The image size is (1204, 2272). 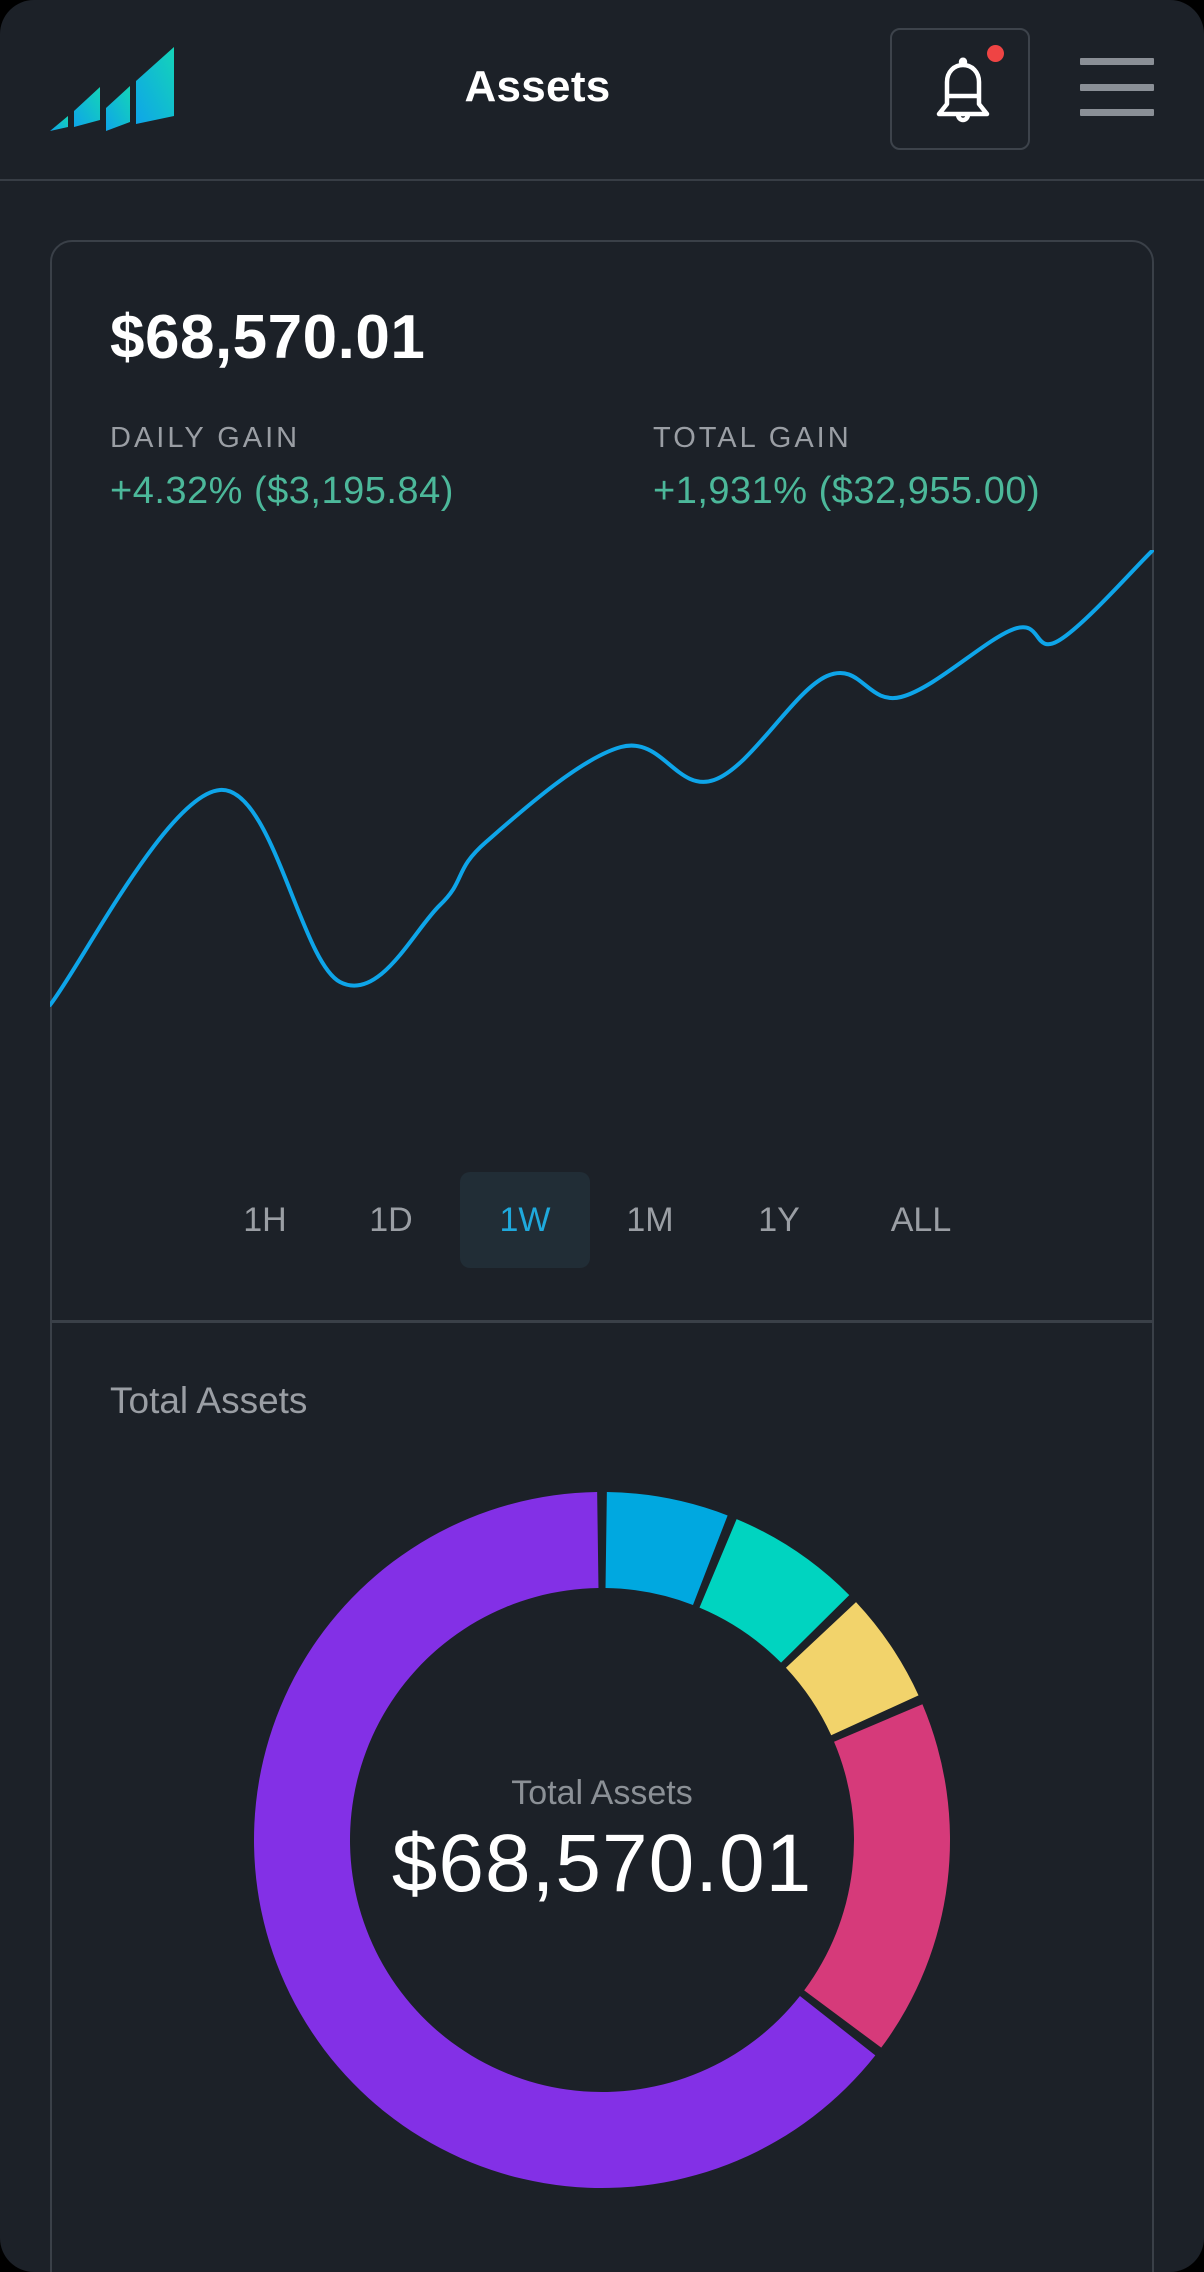 I want to click on top-nav-bar: Assets, so click(x=602, y=90).